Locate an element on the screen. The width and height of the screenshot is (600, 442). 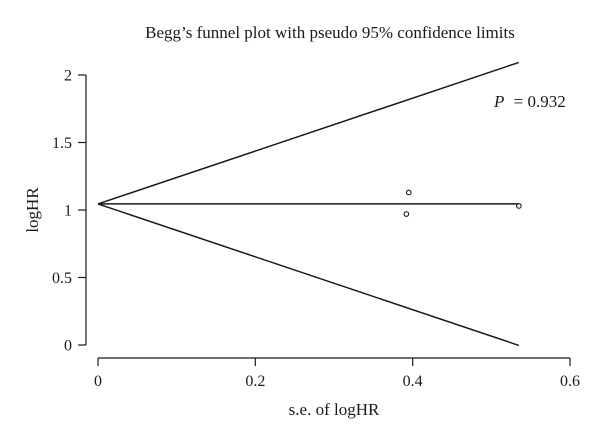
y-tick-label: 0.5 is located at coordinates (62, 278).